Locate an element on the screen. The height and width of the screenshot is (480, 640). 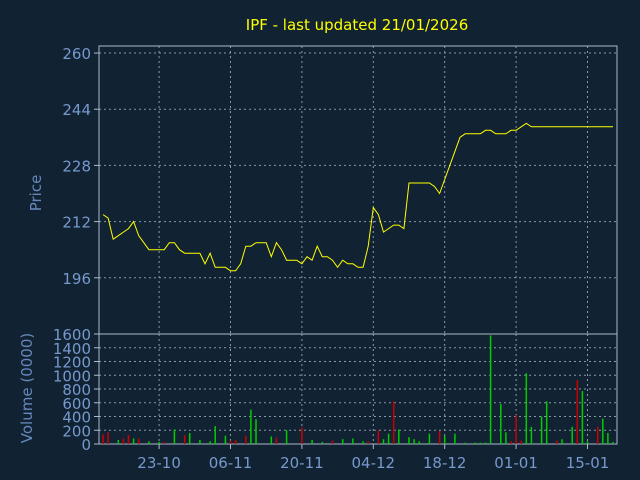
price-tick-label: 244 is located at coordinates (76, 110).